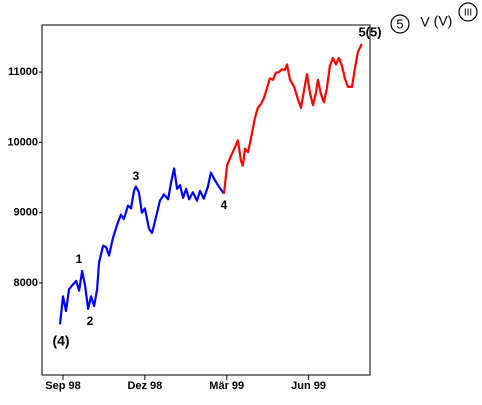 The height and width of the screenshot is (405, 482). Describe the element at coordinates (23, 72) in the screenshot. I see `y-tick-label: 11000` at that location.